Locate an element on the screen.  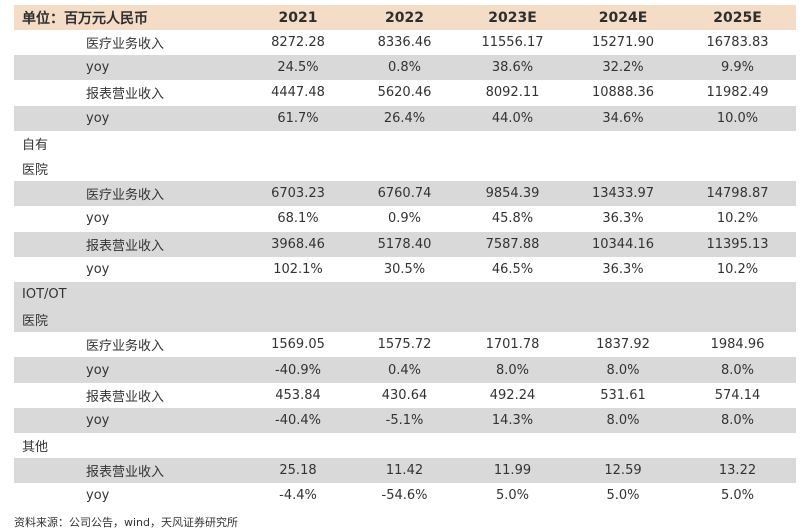
table-cell: 10.0% is located at coordinates (737, 118).